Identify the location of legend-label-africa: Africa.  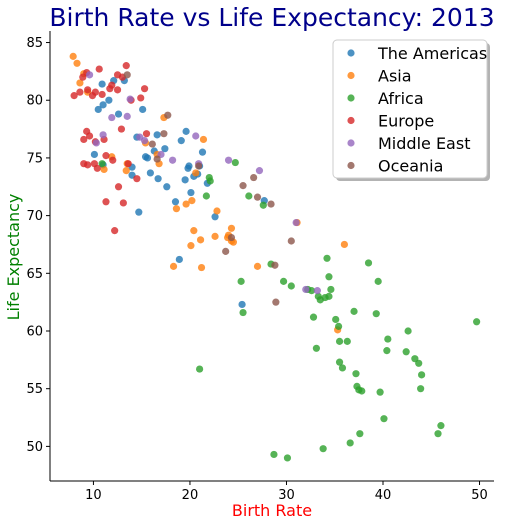
(401, 98).